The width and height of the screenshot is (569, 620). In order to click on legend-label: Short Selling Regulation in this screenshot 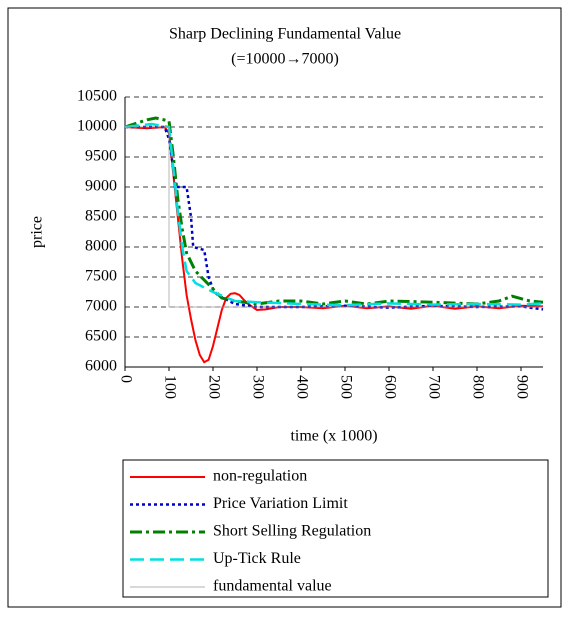, I will do `click(292, 531)`.